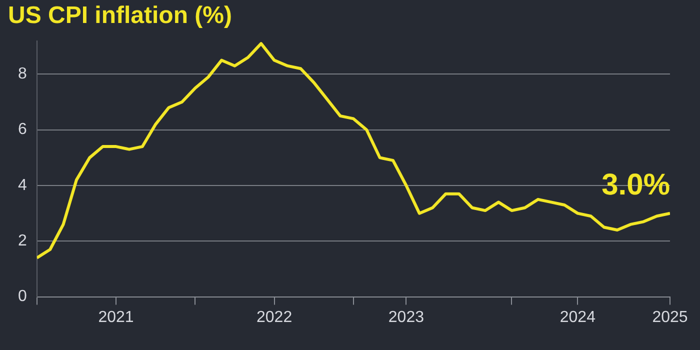 Image resolution: width=700 pixels, height=350 pixels. What do you see at coordinates (274, 317) in the screenshot?
I see `x-tick-label: 2022` at bounding box center [274, 317].